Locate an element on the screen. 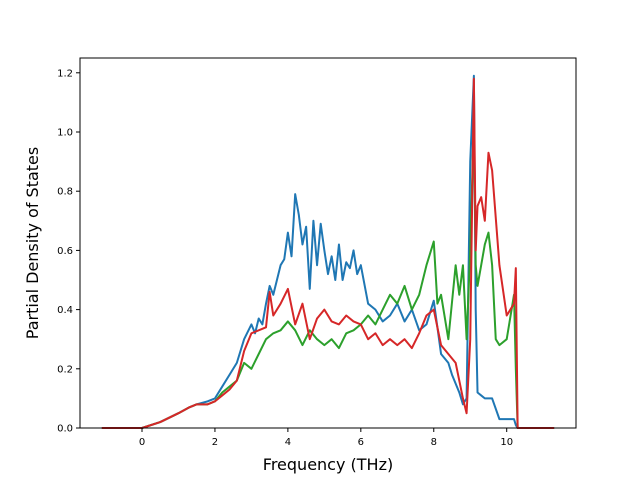 This screenshot has width=640, height=480. x-tick-label: 8 is located at coordinates (434, 442).